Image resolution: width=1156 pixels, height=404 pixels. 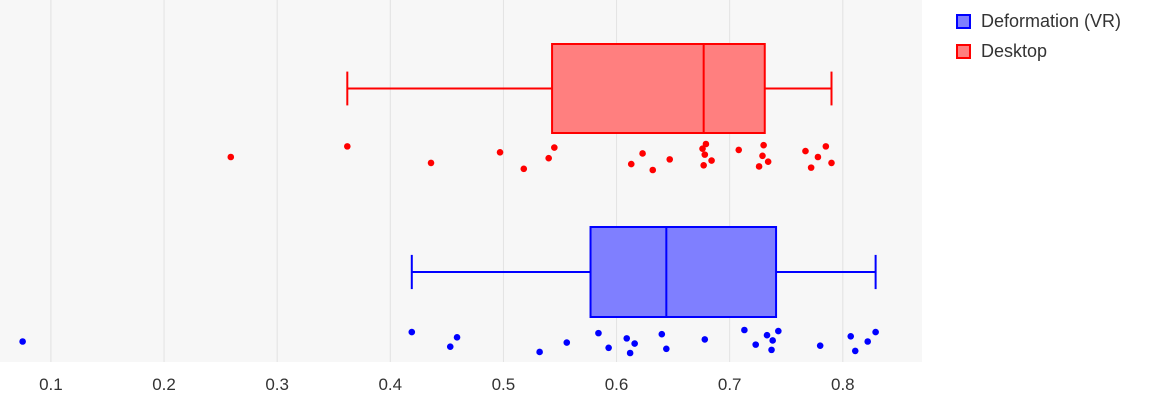 I want to click on legend: Deformation (VR) Desktop, so click(x=1038, y=36).